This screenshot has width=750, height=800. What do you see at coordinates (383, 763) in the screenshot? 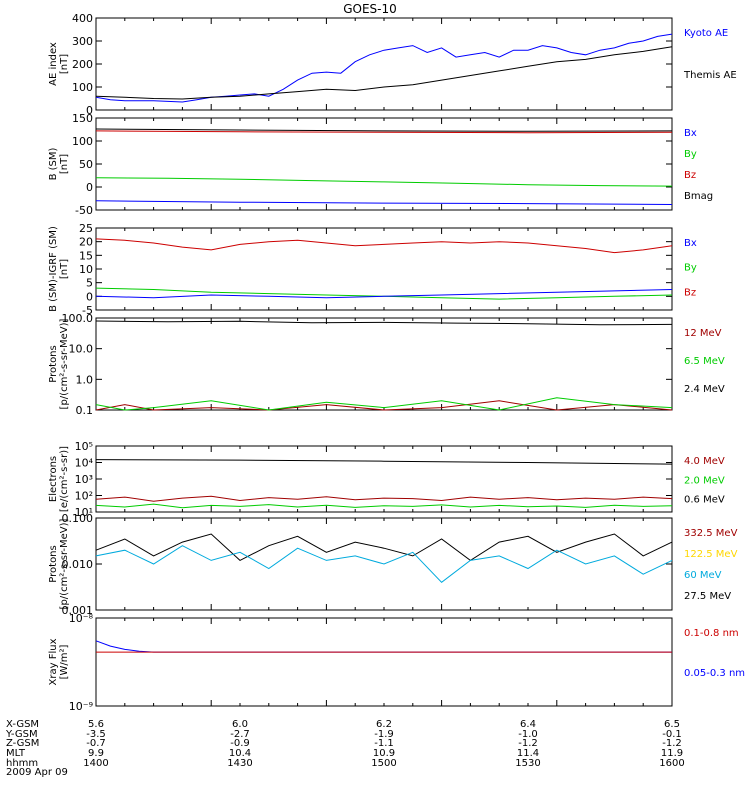
I see `footer-value: 1500` at bounding box center [383, 763].